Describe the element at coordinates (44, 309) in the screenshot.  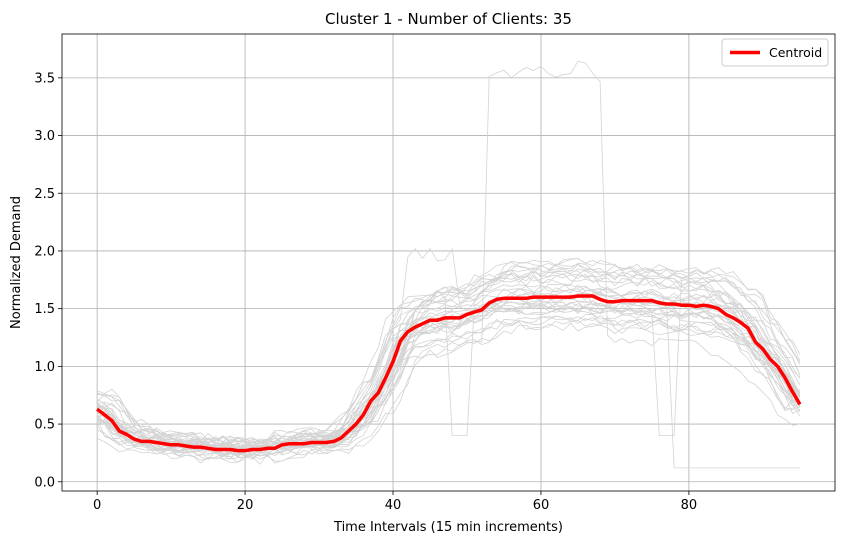
I see `y-tick-label: 1.5` at that location.